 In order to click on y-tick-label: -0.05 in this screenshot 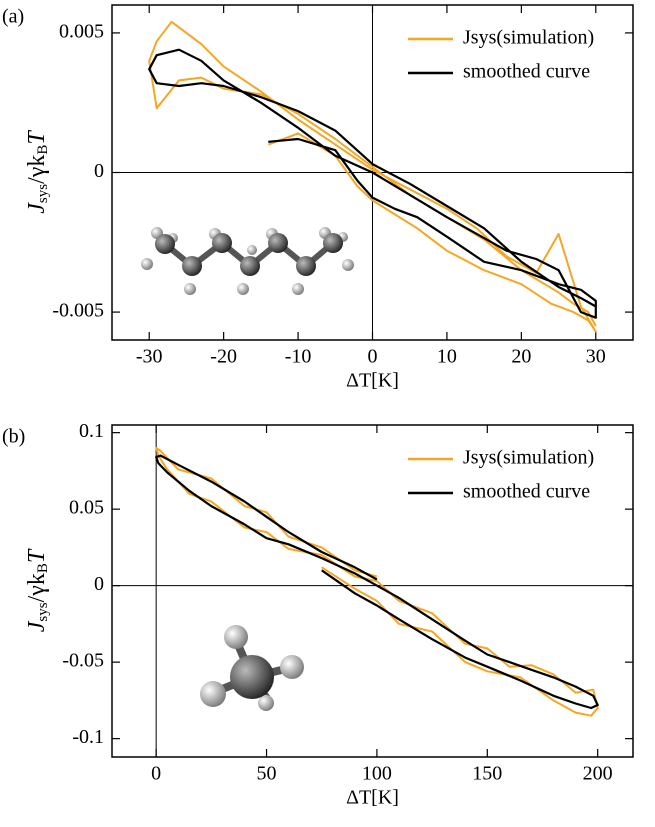, I will do `click(83, 661)`.